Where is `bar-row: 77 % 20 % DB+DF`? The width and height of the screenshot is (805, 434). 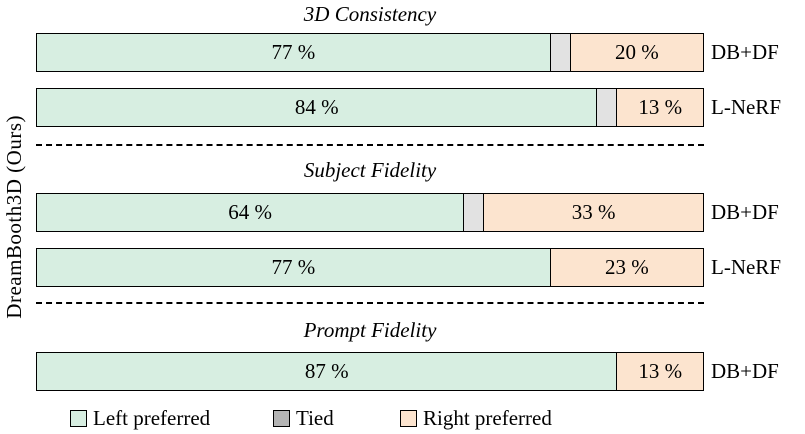
bar-row: 77 % 20 % DB+DF is located at coordinates (407, 52).